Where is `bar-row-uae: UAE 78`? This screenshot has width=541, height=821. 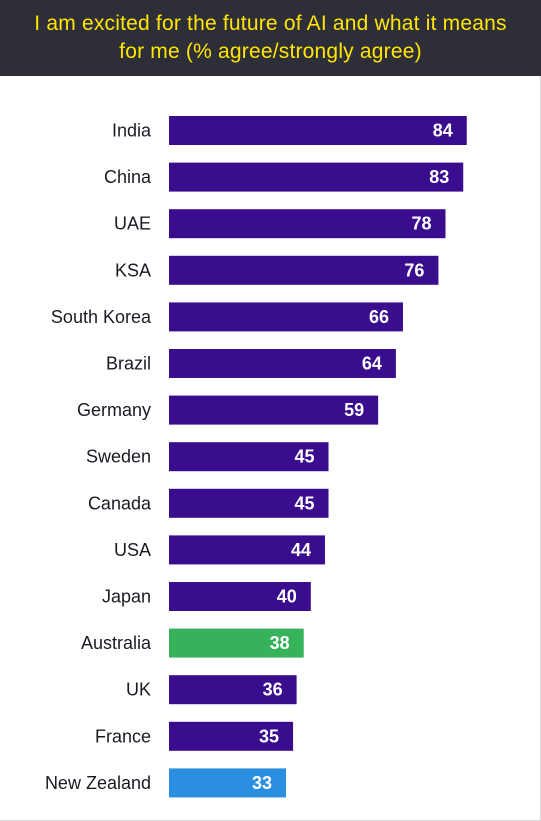
bar-row-uae: UAE 78 is located at coordinates (280, 224).